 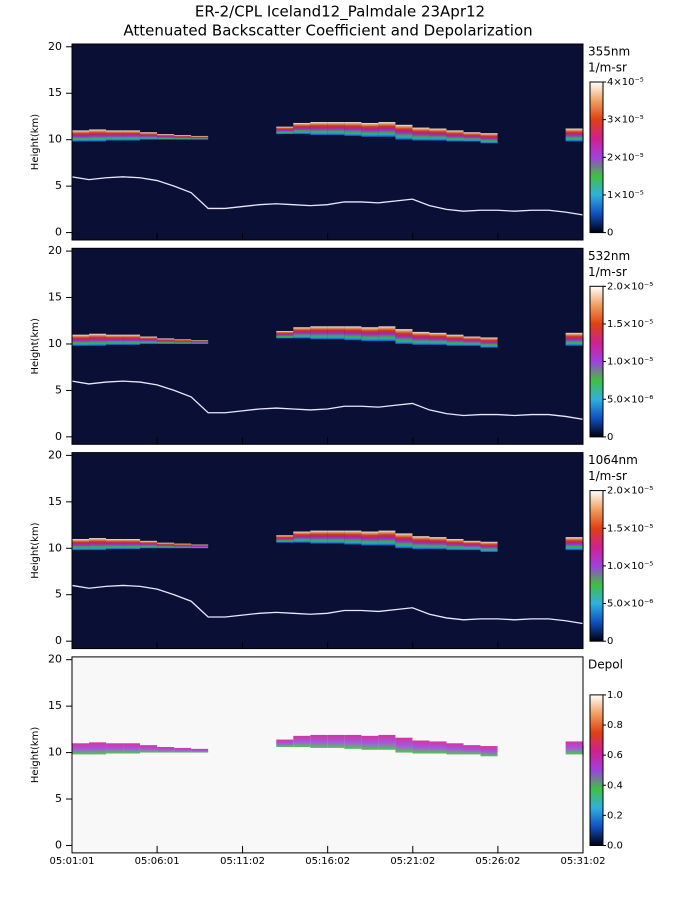 I want to click on colorbar-label: Depol, so click(x=605, y=664).